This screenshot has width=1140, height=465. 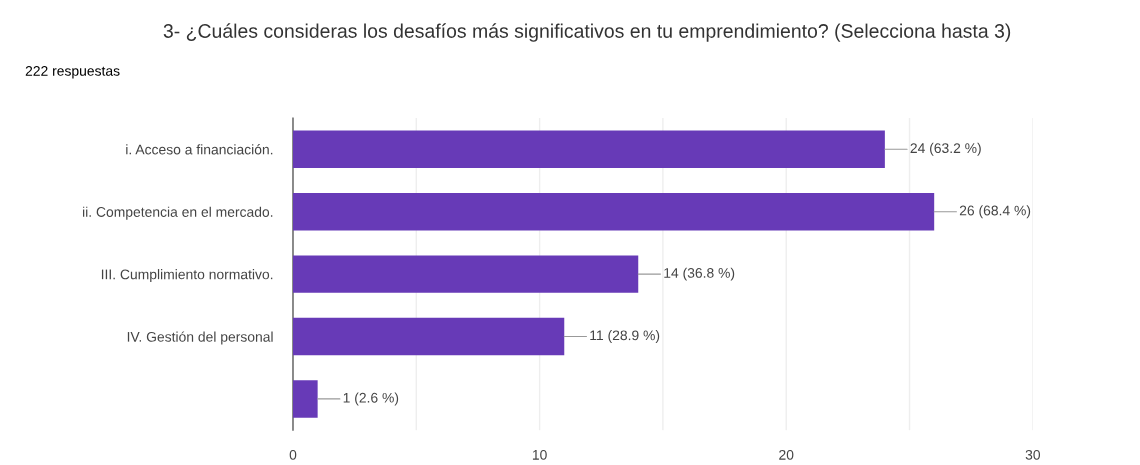 I want to click on x-tick-label: 10, so click(x=539, y=454).